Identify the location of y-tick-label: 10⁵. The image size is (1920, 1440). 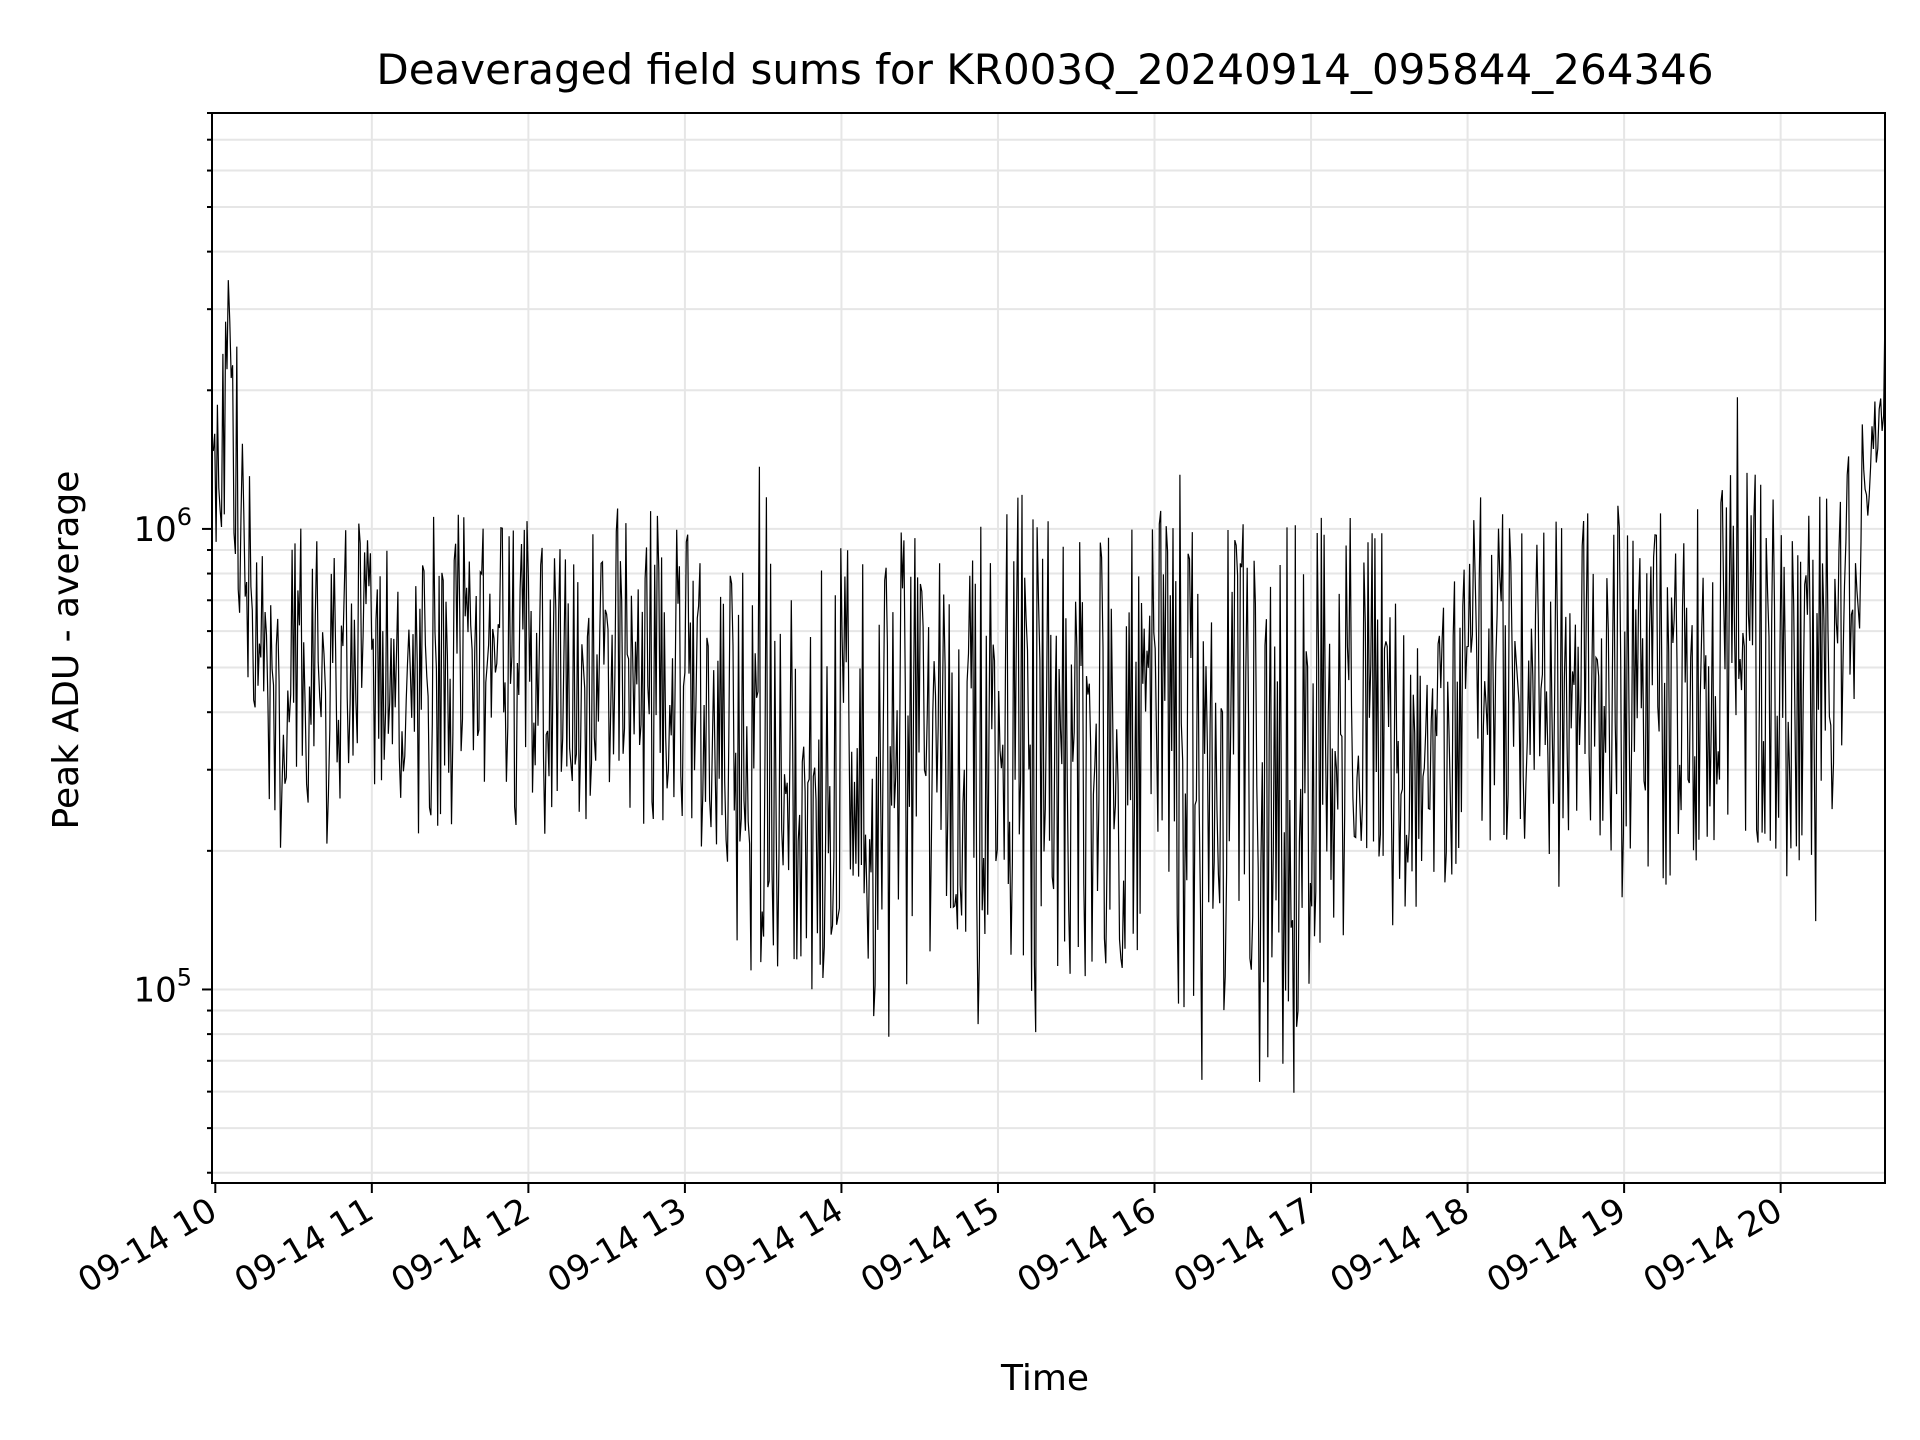
(162, 986).